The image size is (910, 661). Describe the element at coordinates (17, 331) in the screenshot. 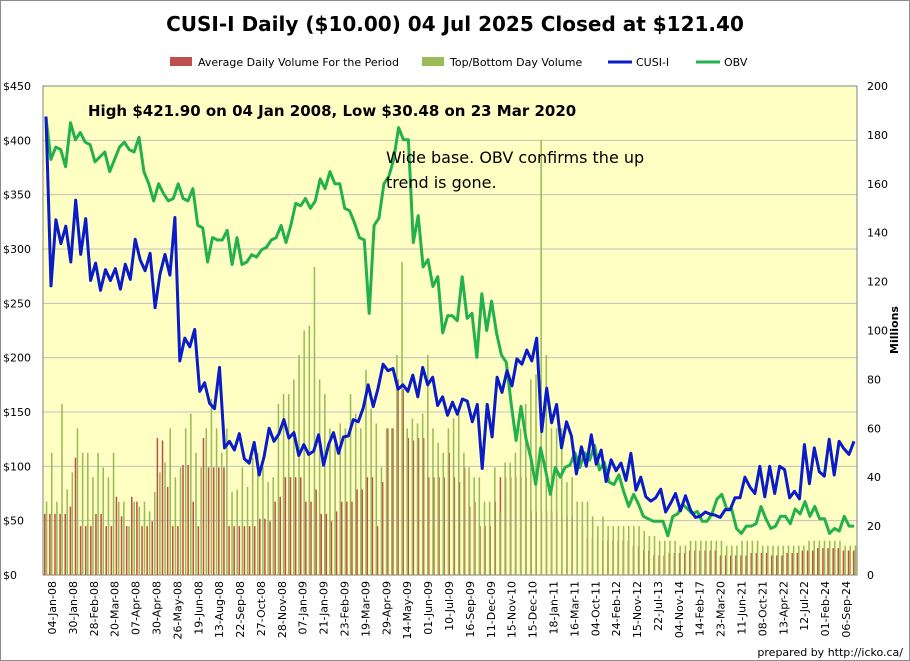

I see `left-axis-ticks: $0 $50 $100 $150 $200 $250 $300 $350 $400 $450` at that location.